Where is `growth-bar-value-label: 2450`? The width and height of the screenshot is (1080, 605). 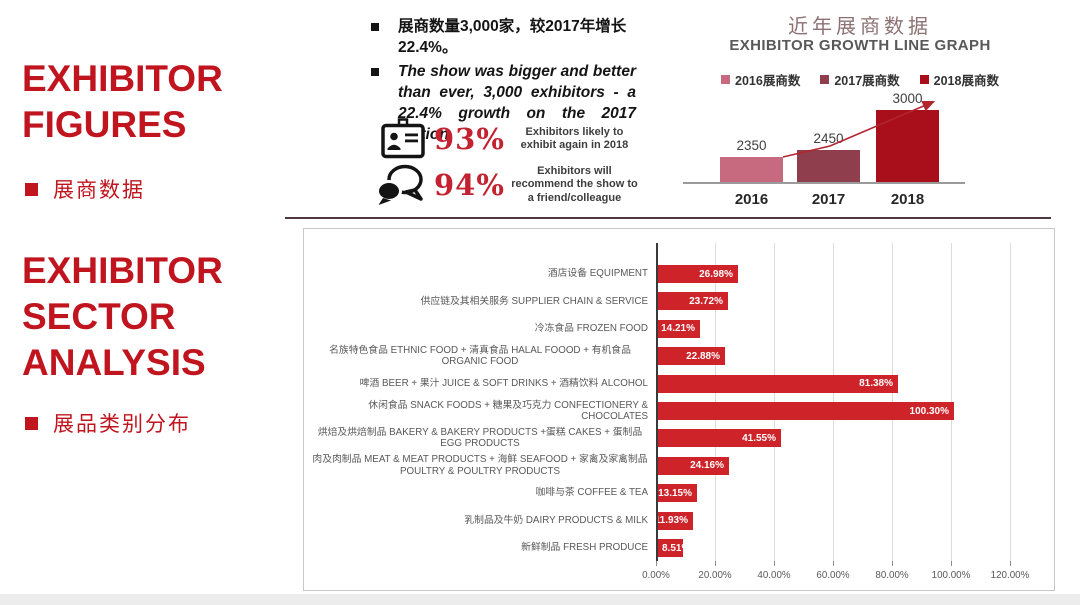 growth-bar-value-label: 2450 is located at coordinates (828, 138).